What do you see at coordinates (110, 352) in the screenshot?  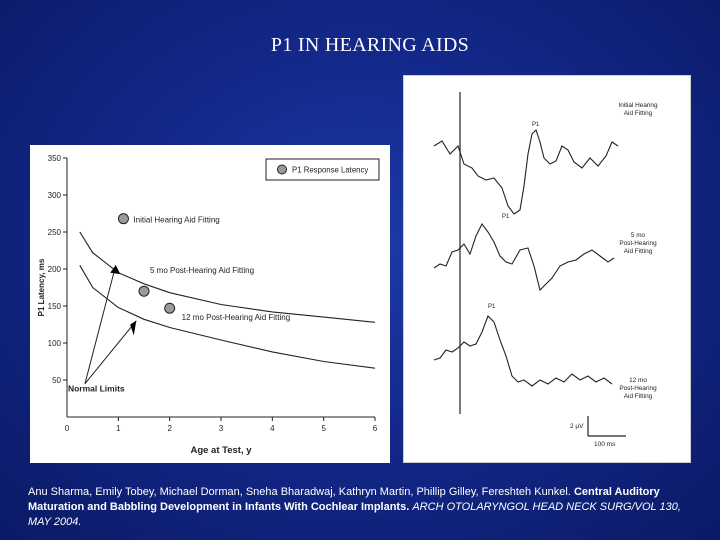 I see `normal-limits-arrow-lower` at bounding box center [110, 352].